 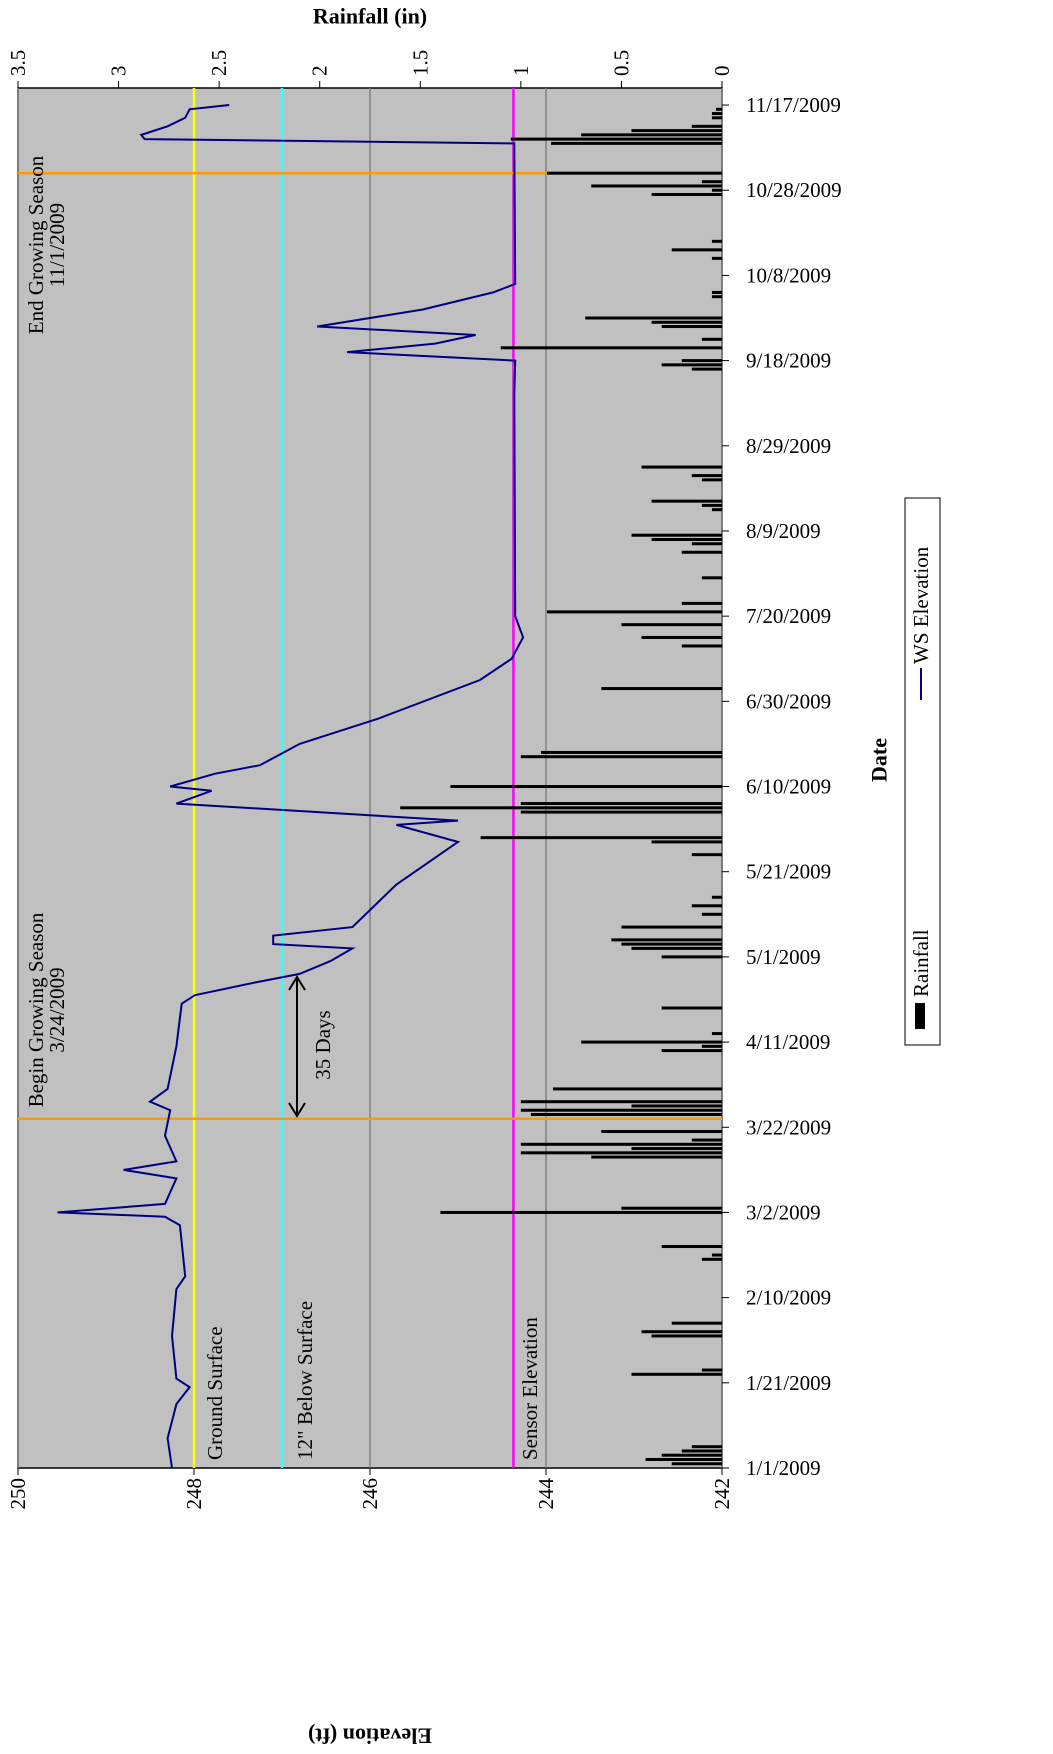 What do you see at coordinates (36, 244) in the screenshot?
I see `season-label: End Growing Season` at bounding box center [36, 244].